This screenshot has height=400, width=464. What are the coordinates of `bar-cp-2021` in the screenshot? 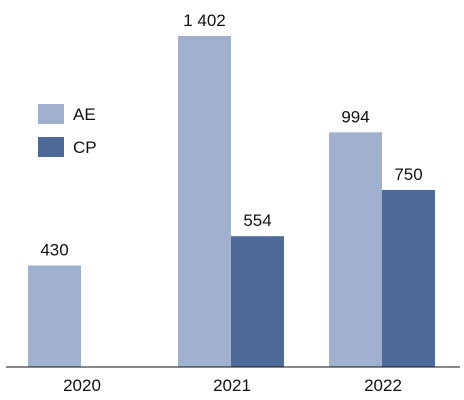 It's located at (257, 301).